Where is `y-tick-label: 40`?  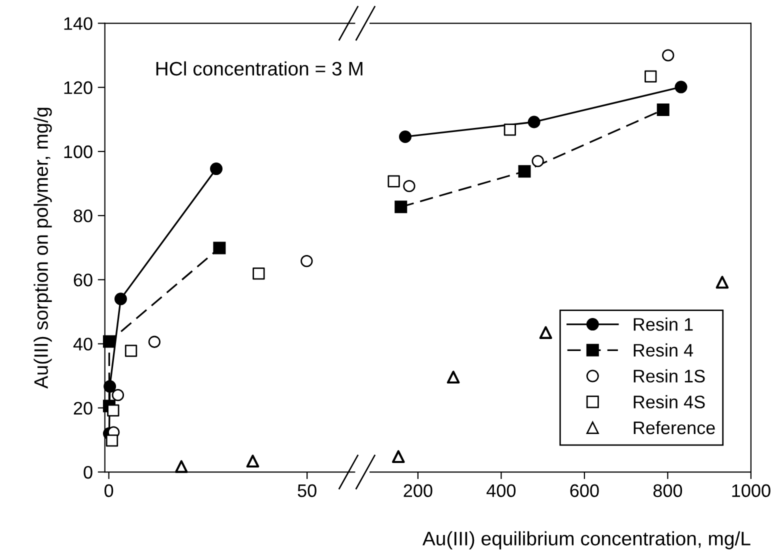 y-tick-label: 40 is located at coordinates (82, 344).